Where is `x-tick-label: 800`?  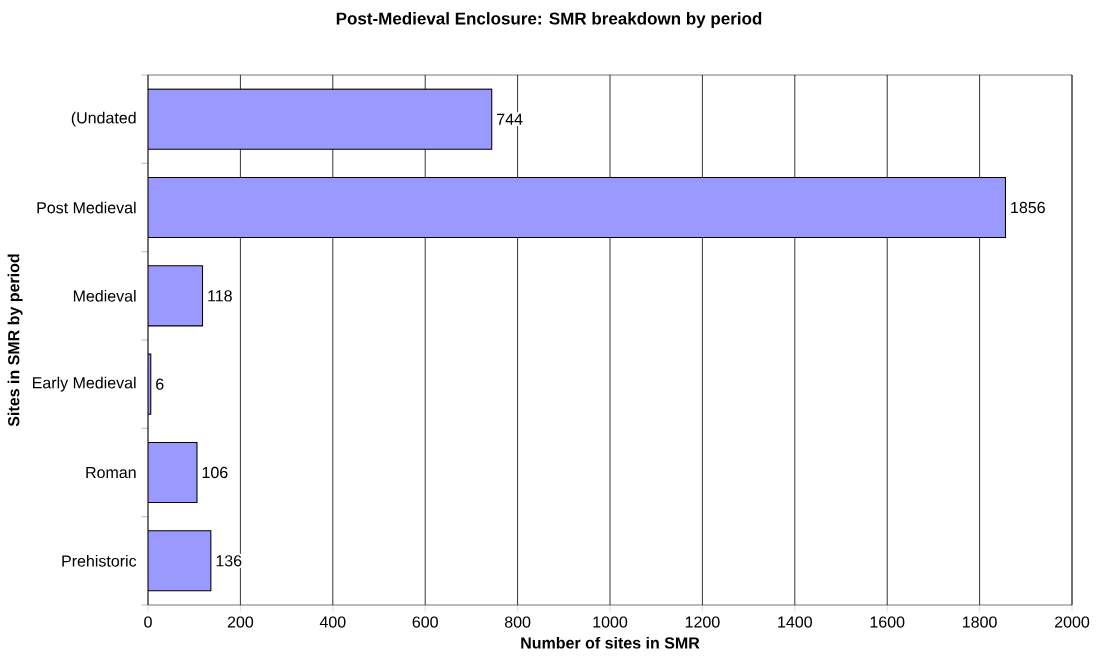
x-tick-label: 800 is located at coordinates (517, 622).